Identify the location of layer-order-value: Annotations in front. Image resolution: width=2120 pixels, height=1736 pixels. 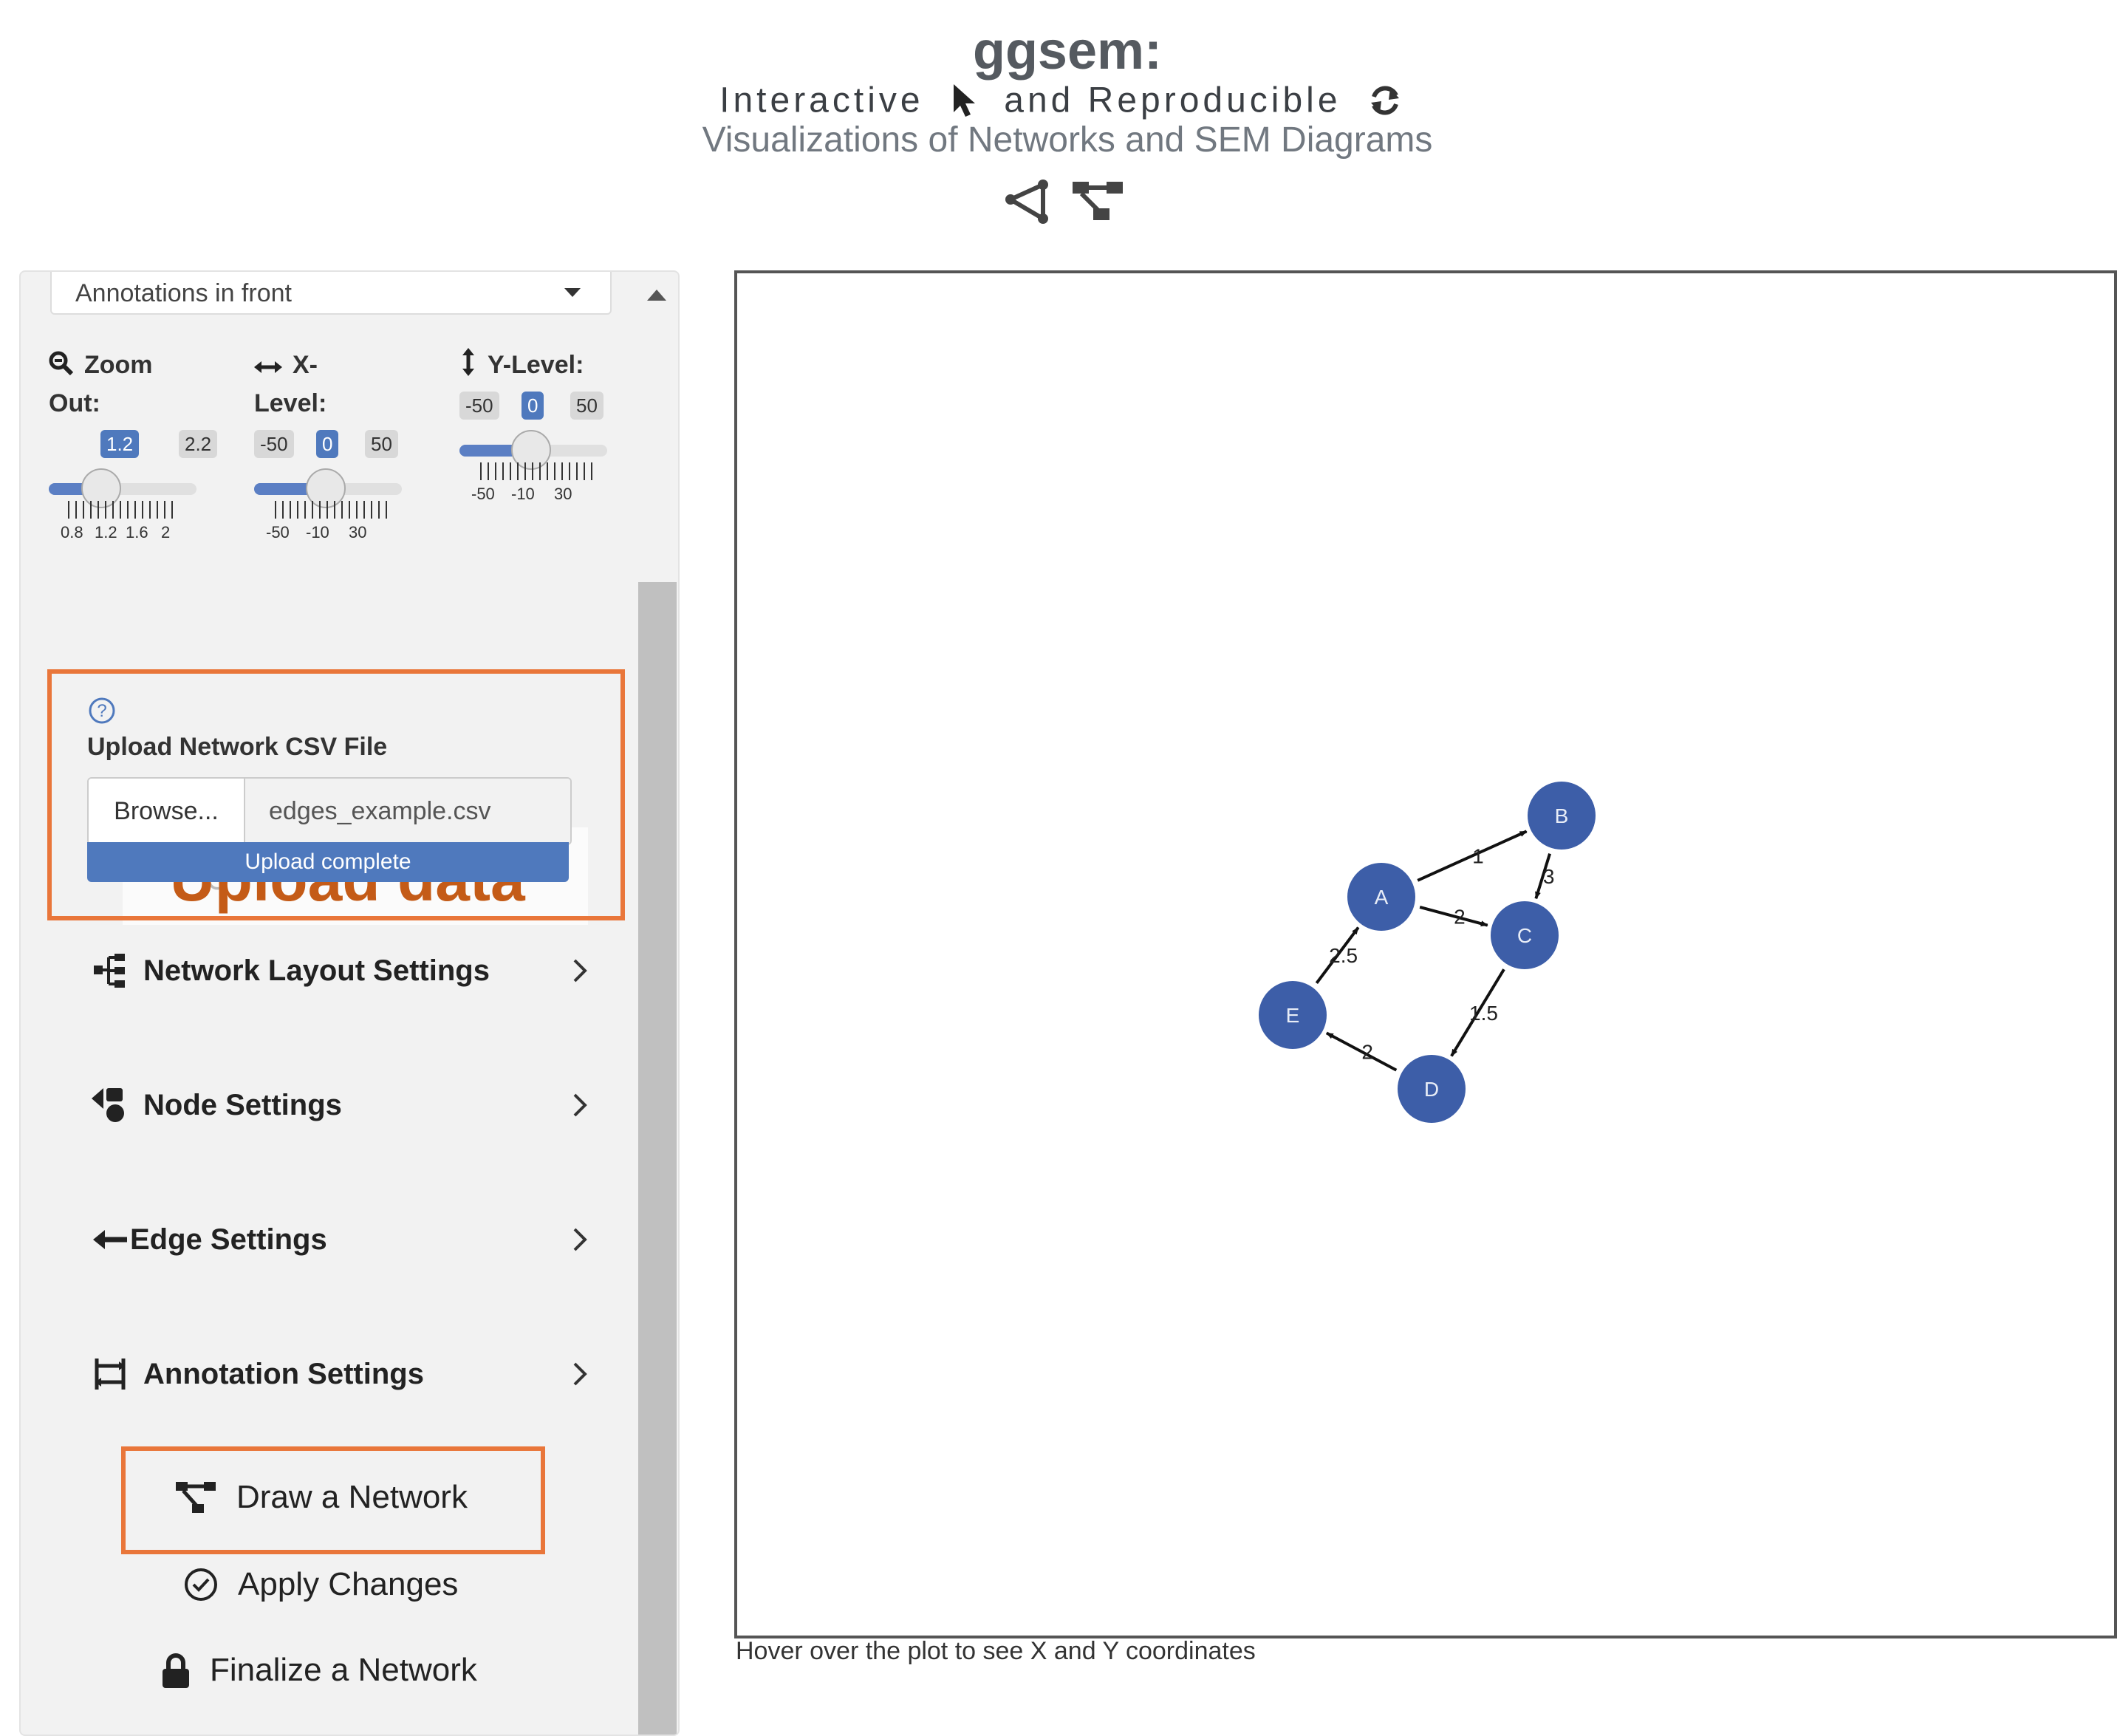
(184, 293).